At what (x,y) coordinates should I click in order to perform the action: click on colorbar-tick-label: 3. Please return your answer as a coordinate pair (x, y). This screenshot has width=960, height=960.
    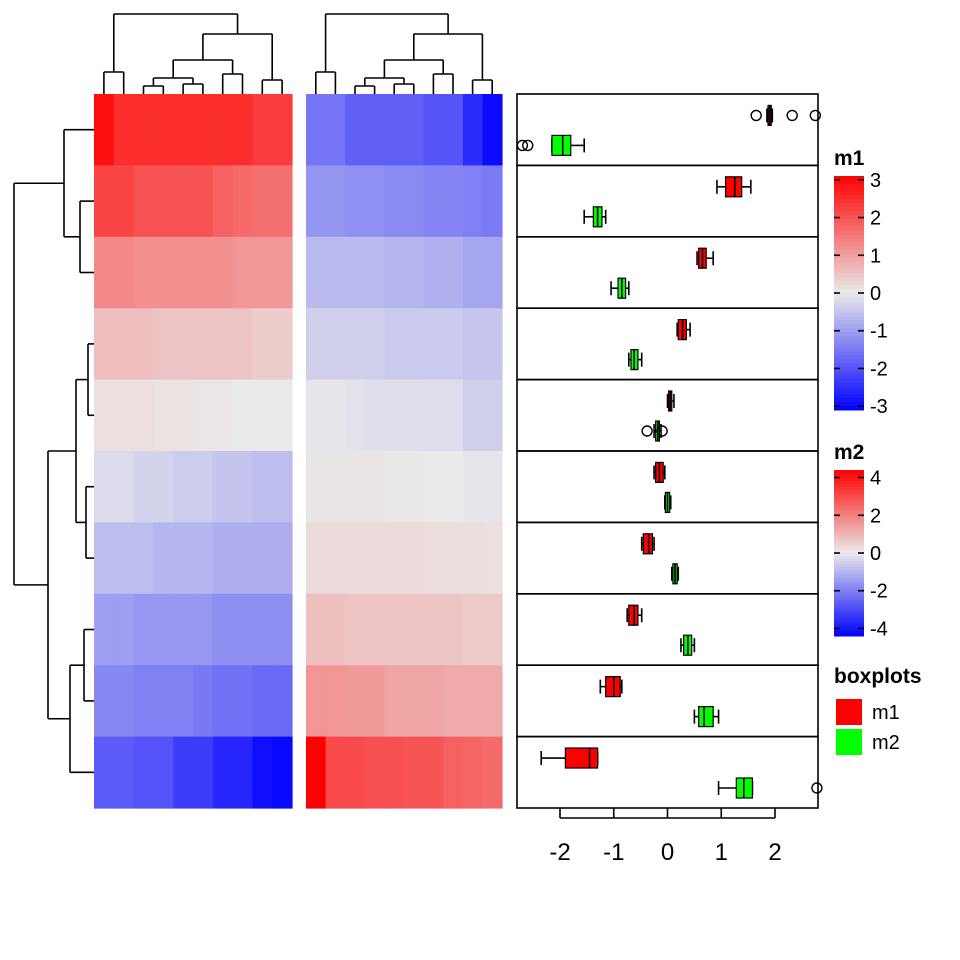
    Looking at the image, I should click on (875, 181).